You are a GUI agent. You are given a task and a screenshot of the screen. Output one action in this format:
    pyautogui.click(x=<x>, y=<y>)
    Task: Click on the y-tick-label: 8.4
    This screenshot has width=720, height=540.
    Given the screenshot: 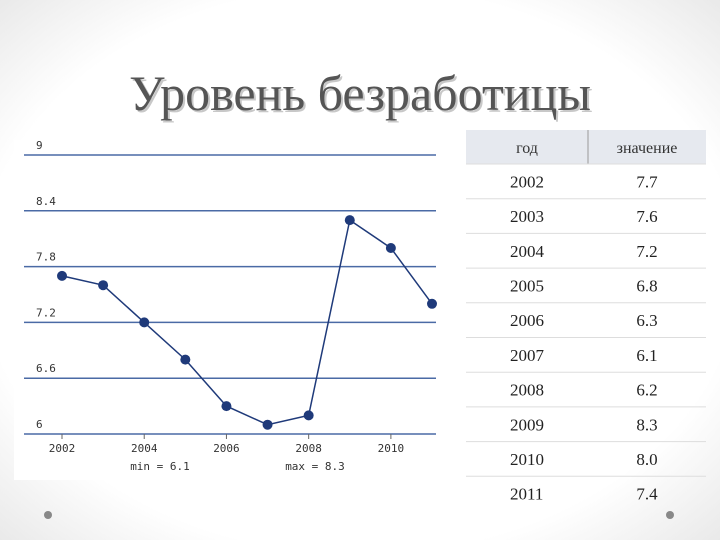 What is the action you would take?
    pyautogui.click(x=46, y=201)
    